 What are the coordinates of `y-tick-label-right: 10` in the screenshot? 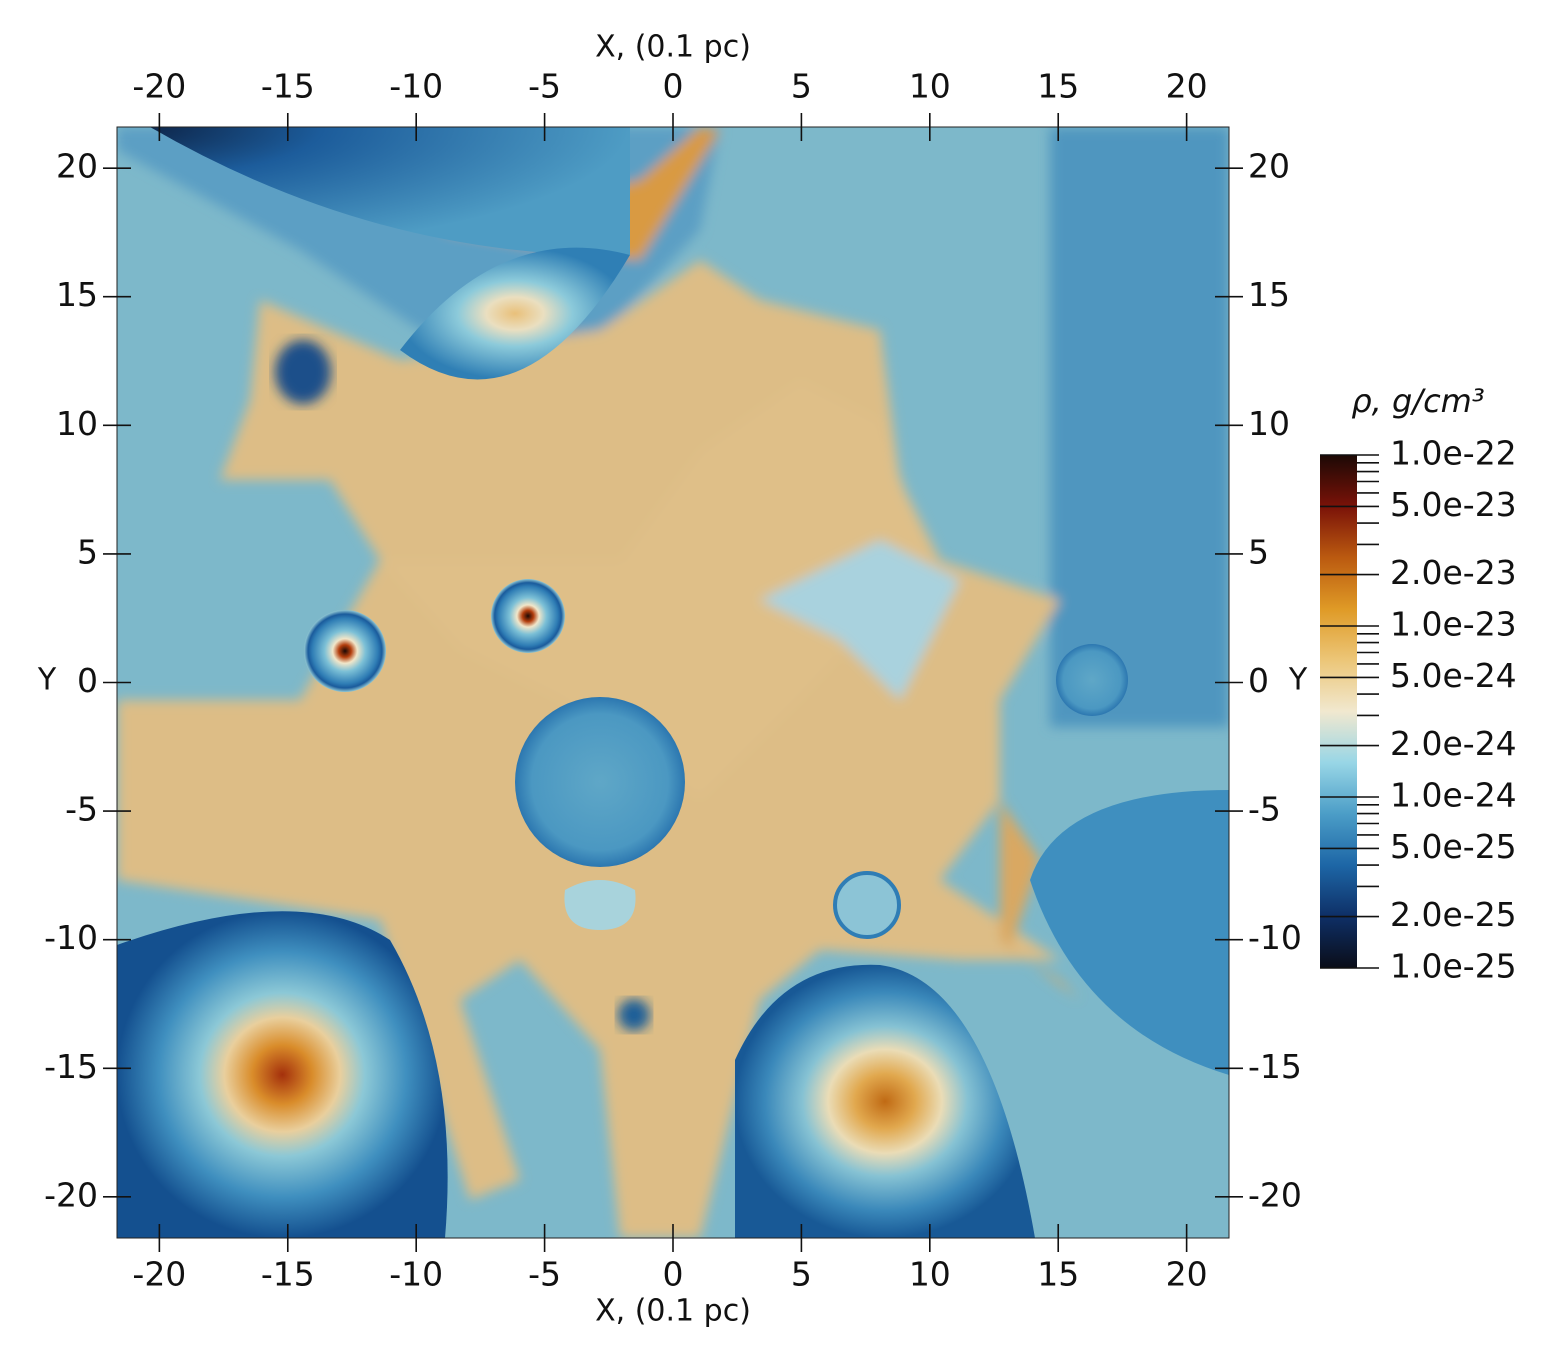 It's located at (1269, 423).